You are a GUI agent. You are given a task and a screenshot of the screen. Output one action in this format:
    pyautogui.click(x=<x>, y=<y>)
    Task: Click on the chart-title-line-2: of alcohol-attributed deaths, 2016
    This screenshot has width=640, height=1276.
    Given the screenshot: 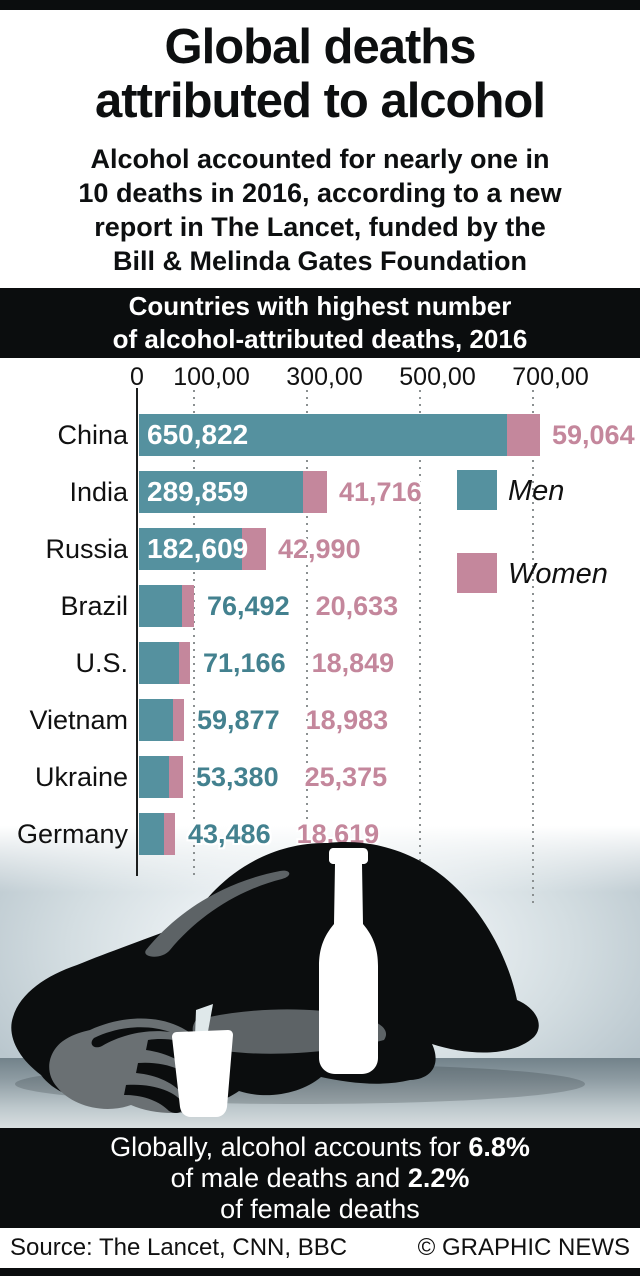 What is the action you would take?
    pyautogui.click(x=320, y=339)
    